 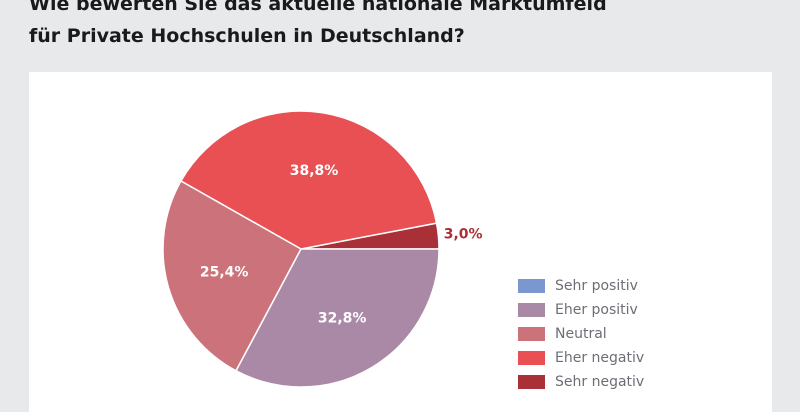 What do you see at coordinates (342, 319) in the screenshot?
I see `data-label-eher-positiv: 32,8%` at bounding box center [342, 319].